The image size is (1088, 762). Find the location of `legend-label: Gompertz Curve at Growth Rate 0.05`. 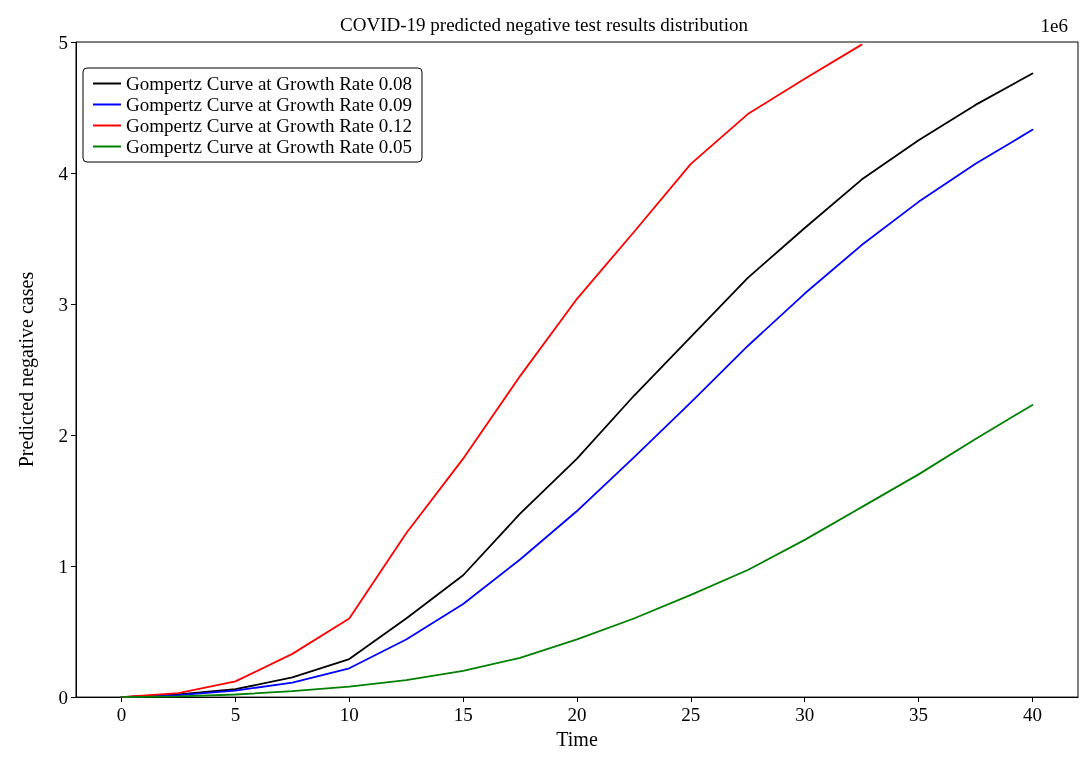

legend-label: Gompertz Curve at Growth Rate 0.05 is located at coordinates (269, 146).